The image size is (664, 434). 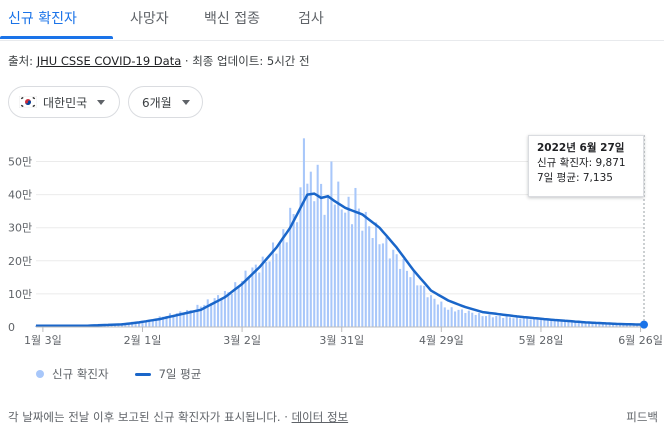 I want to click on tab-tests: 검사, so click(x=311, y=19).